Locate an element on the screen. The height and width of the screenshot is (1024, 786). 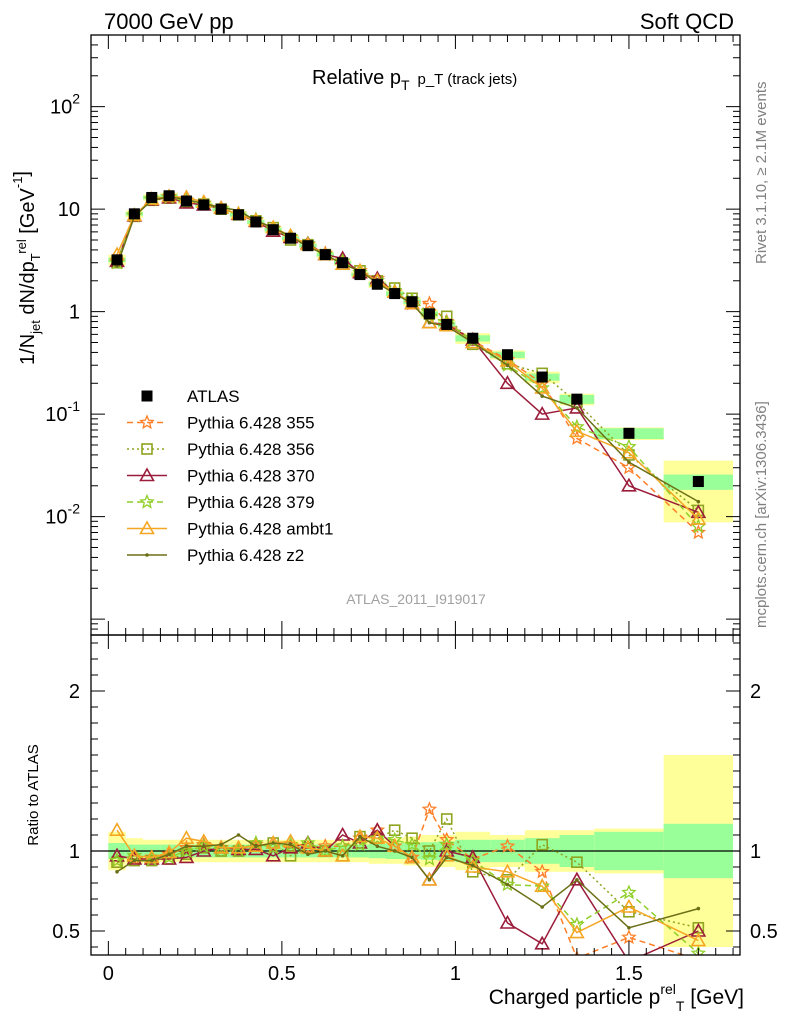
y-tick-label: 1 is located at coordinates (74, 313).